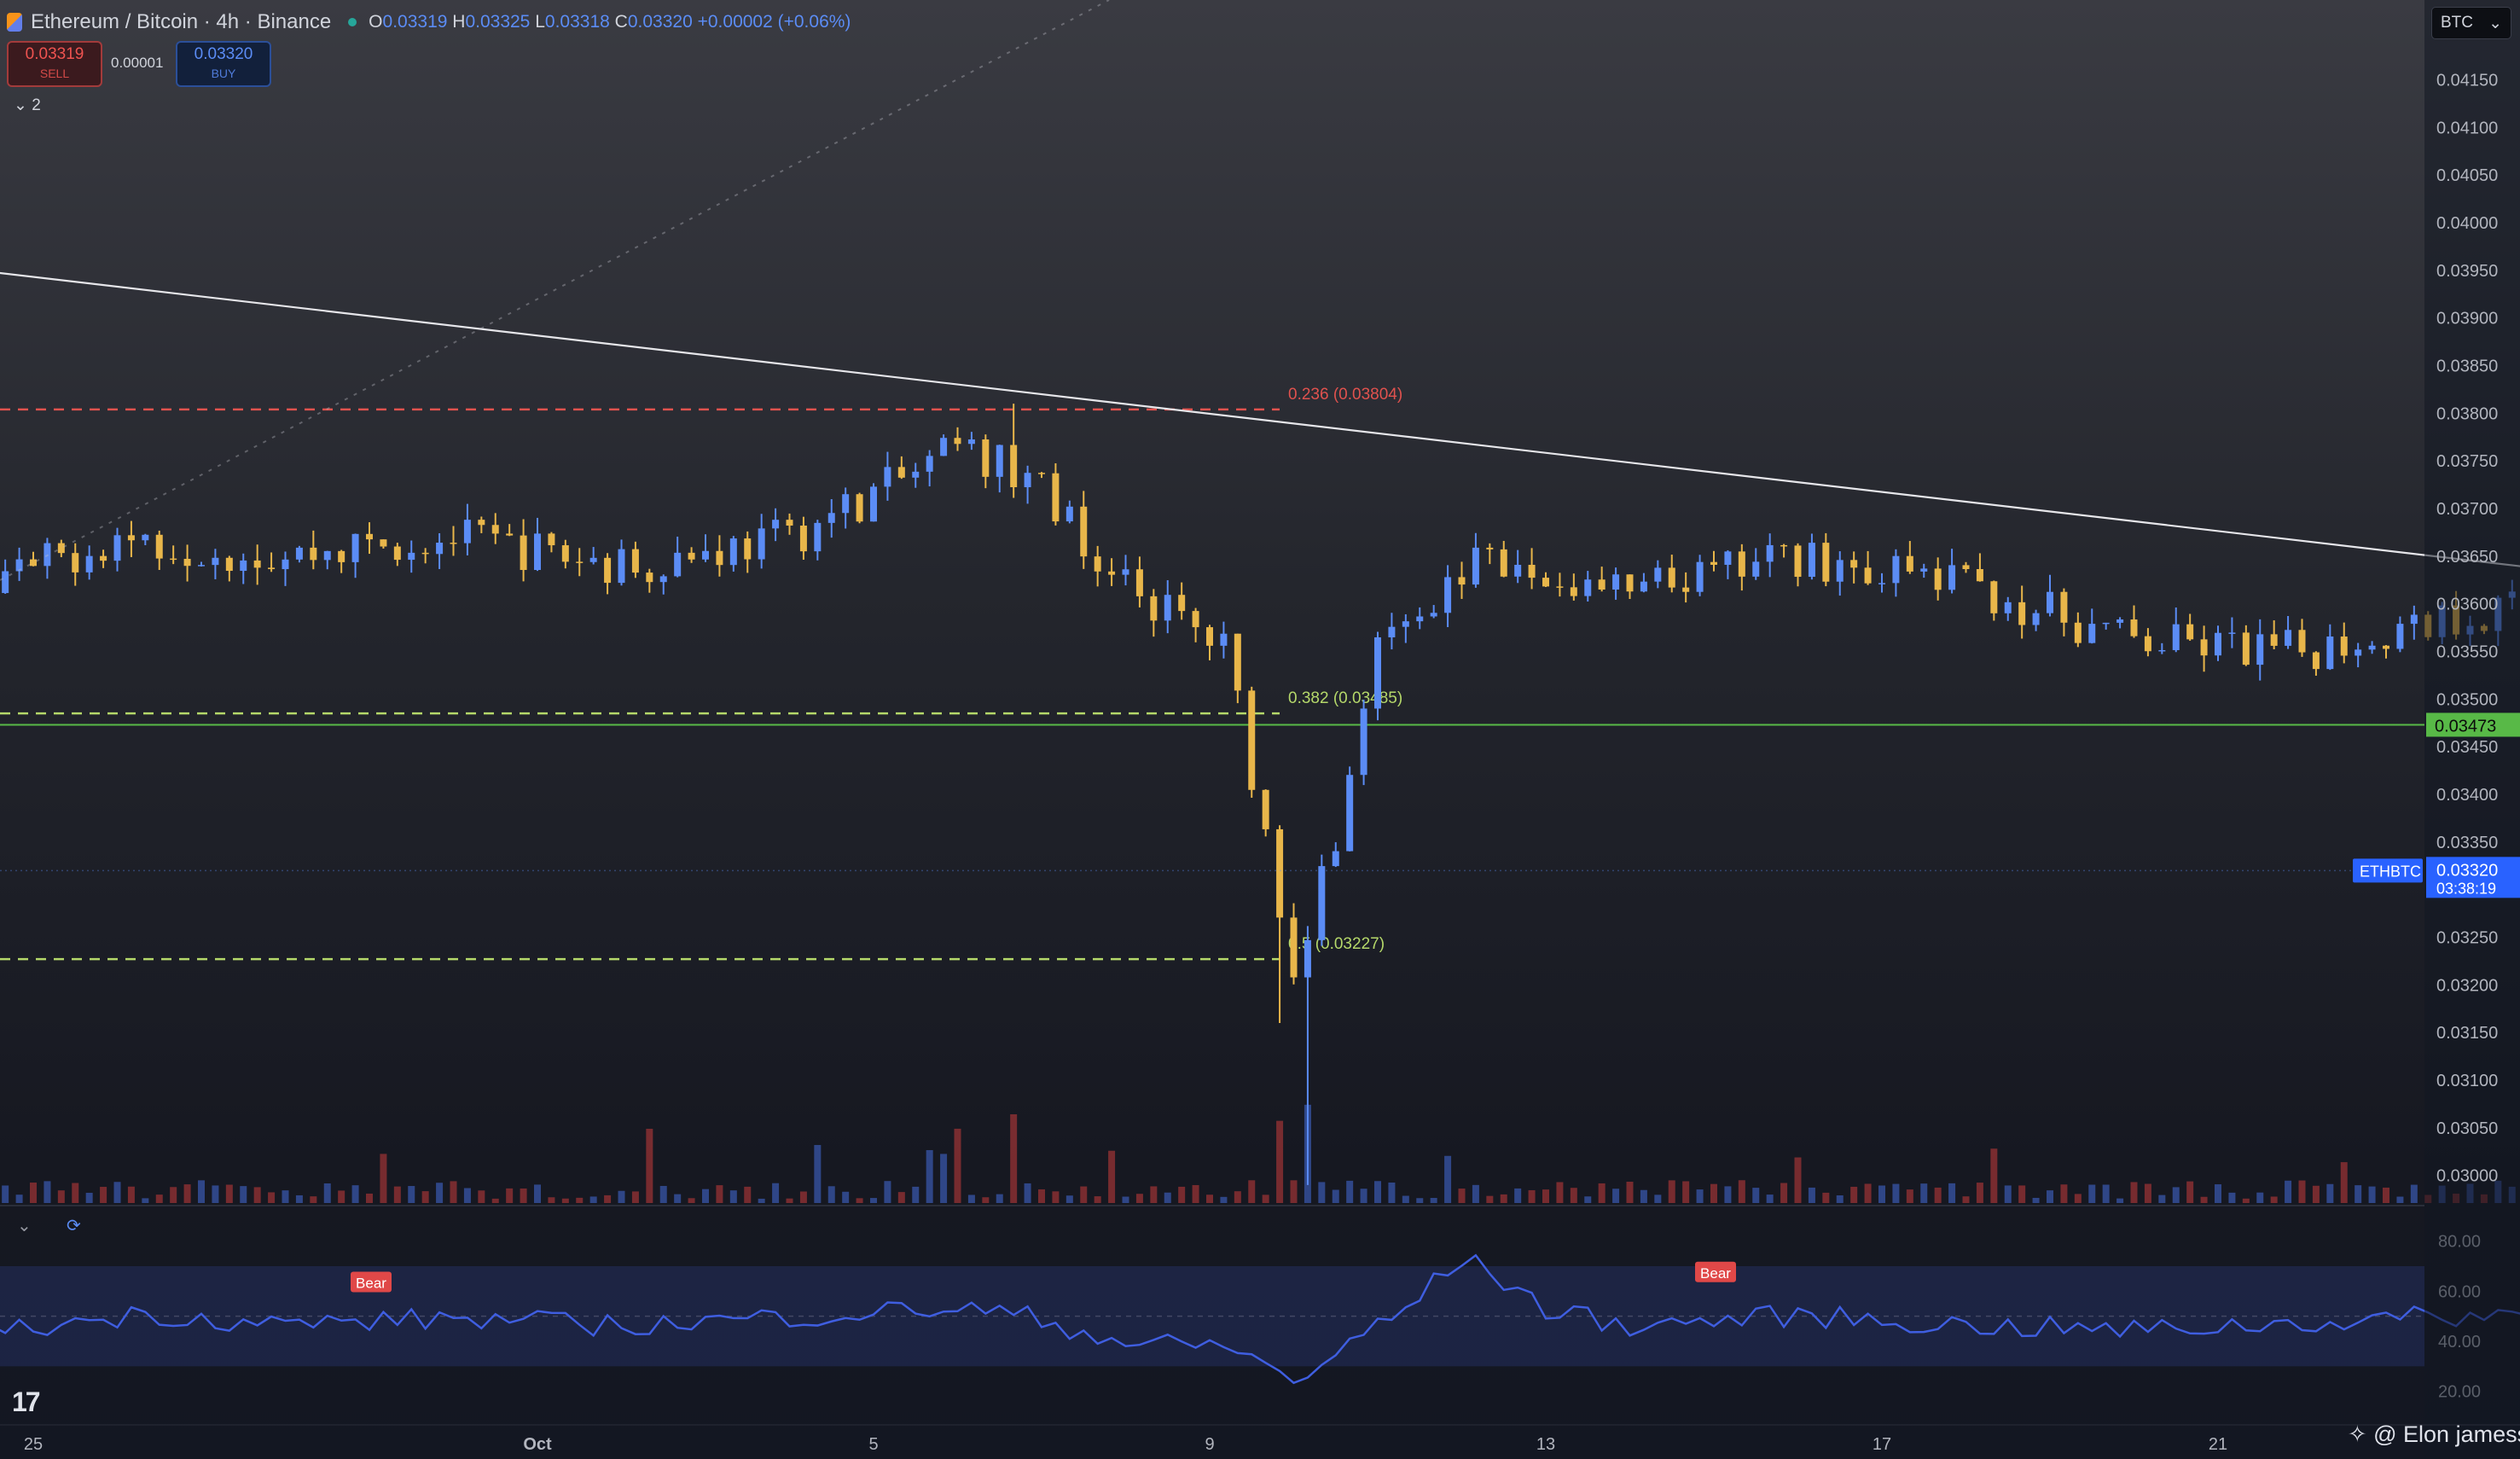  I want to click on buy-button: 0.03320 BUY, so click(224, 64).